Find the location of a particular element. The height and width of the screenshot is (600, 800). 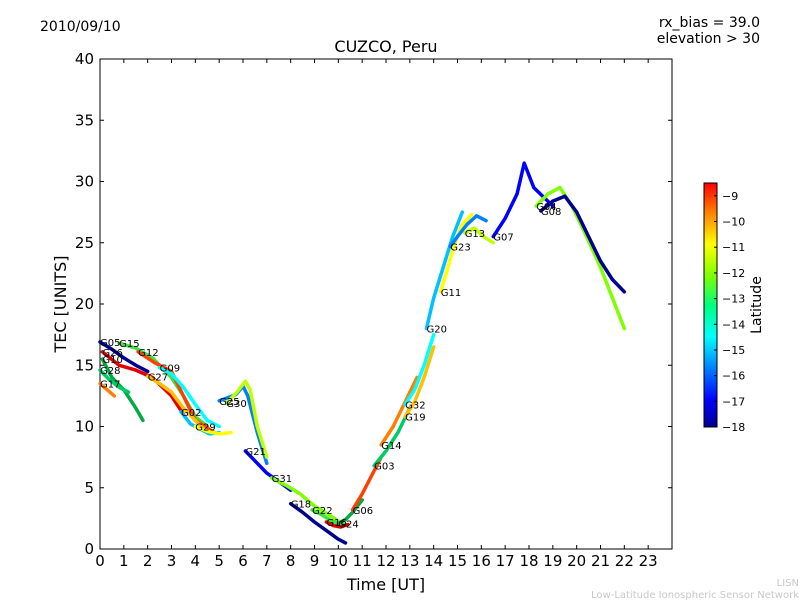

y-tick-label: 15 is located at coordinates (84, 365).